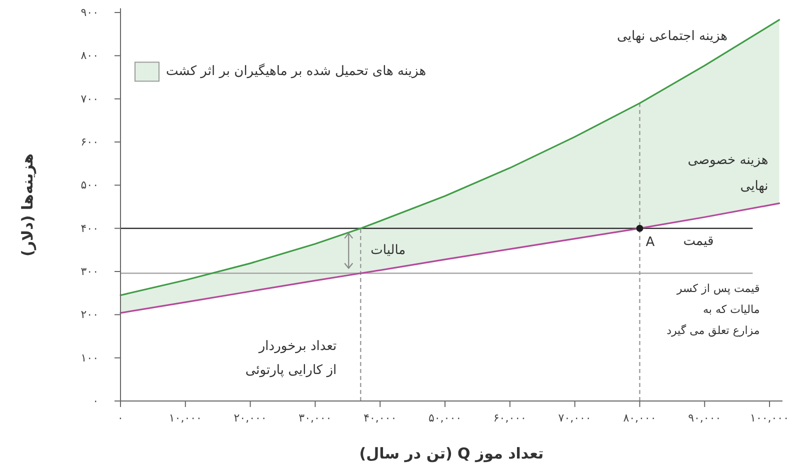 The width and height of the screenshot is (810, 473). Describe the element at coordinates (28, 204) in the screenshot. I see `y-axis-title: هزینه‌ها (دلار)` at that location.